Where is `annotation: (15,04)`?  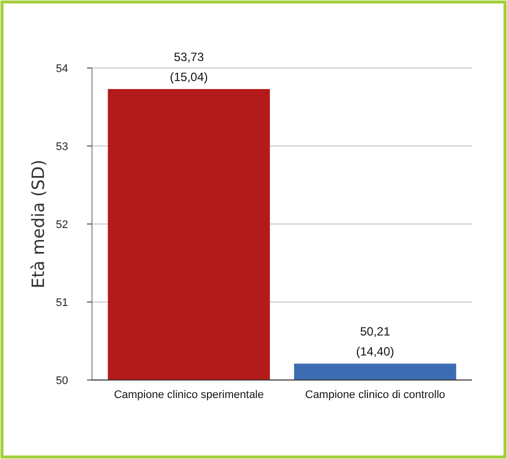 annotation: (15,04) is located at coordinates (189, 77).